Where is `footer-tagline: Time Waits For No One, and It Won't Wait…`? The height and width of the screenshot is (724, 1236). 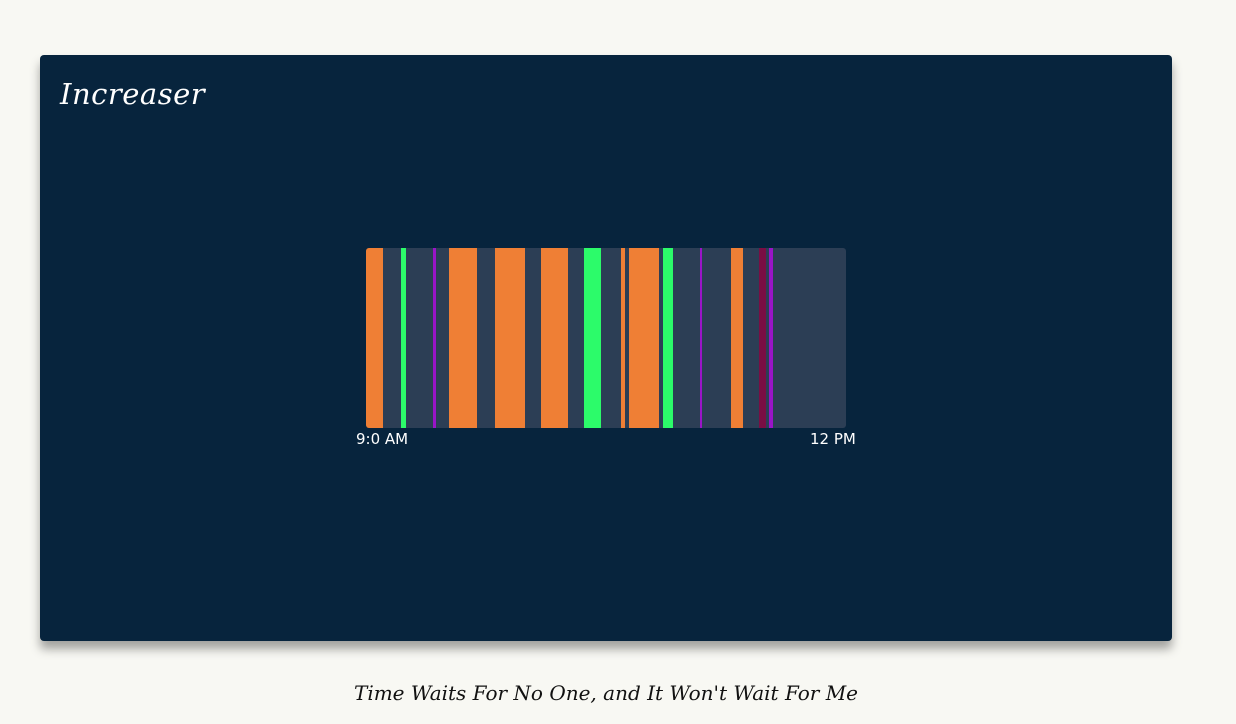 footer-tagline: Time Waits For No One, and It Won't Wait… is located at coordinates (606, 693).